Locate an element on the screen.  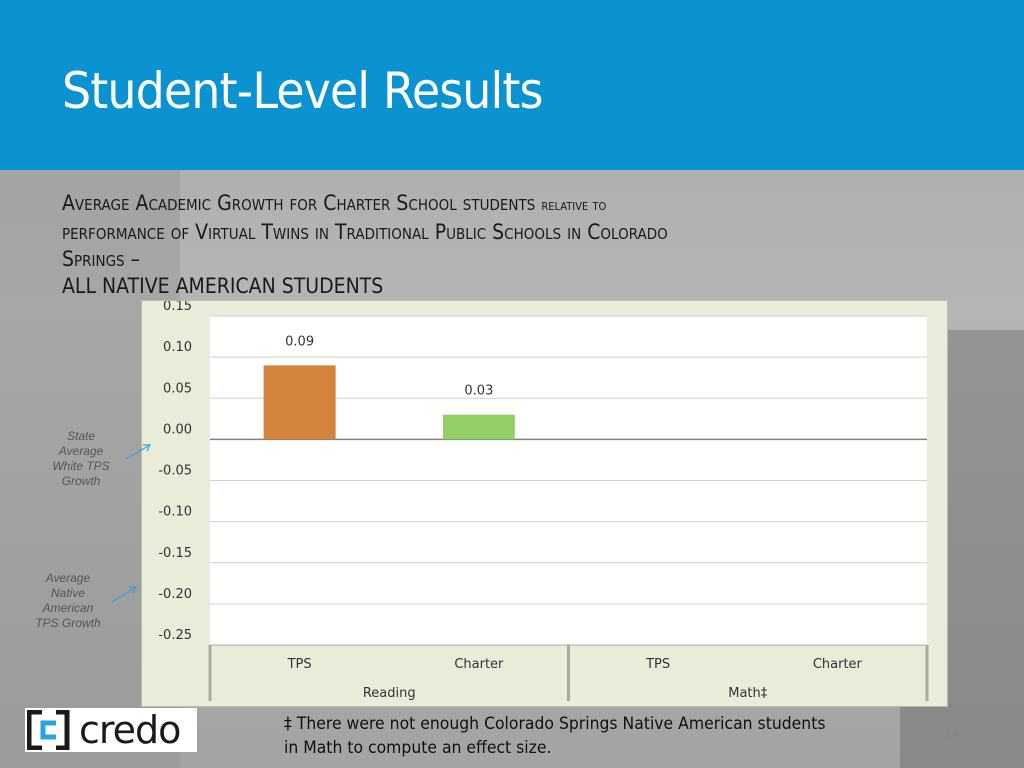
y-tick-label: 0.10 is located at coordinates (177, 347).